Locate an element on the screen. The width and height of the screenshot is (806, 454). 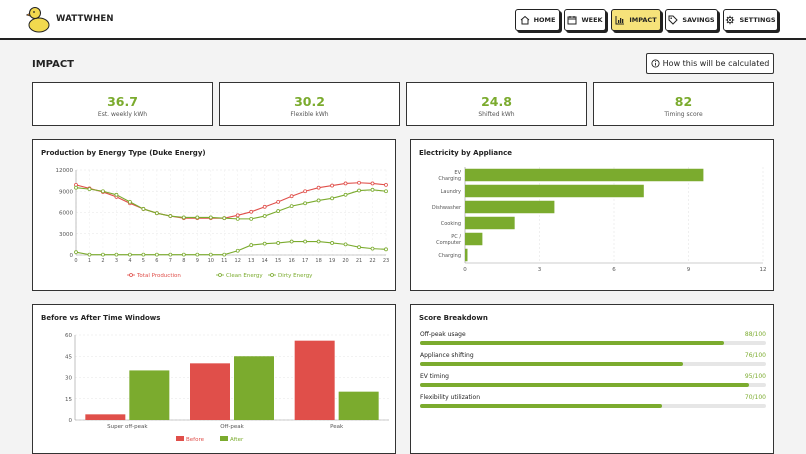
y-tick-label: Laundry is located at coordinates (451, 192).